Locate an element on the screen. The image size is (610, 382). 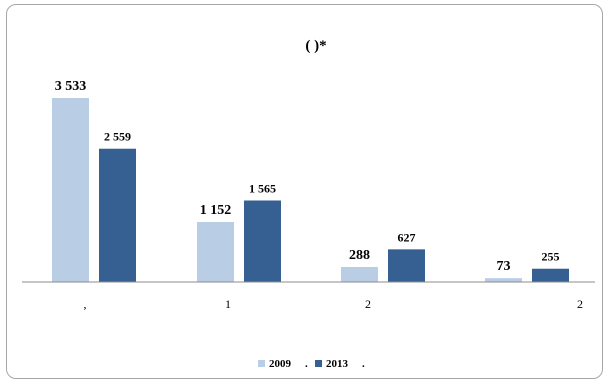
category-label-1: , is located at coordinates (85, 304).